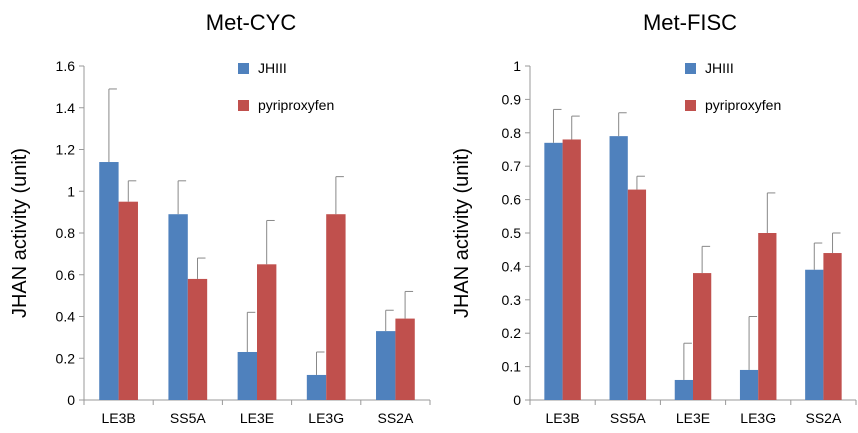  What do you see at coordinates (251, 22) in the screenshot?
I see `chart-title: Met-CYC` at bounding box center [251, 22].